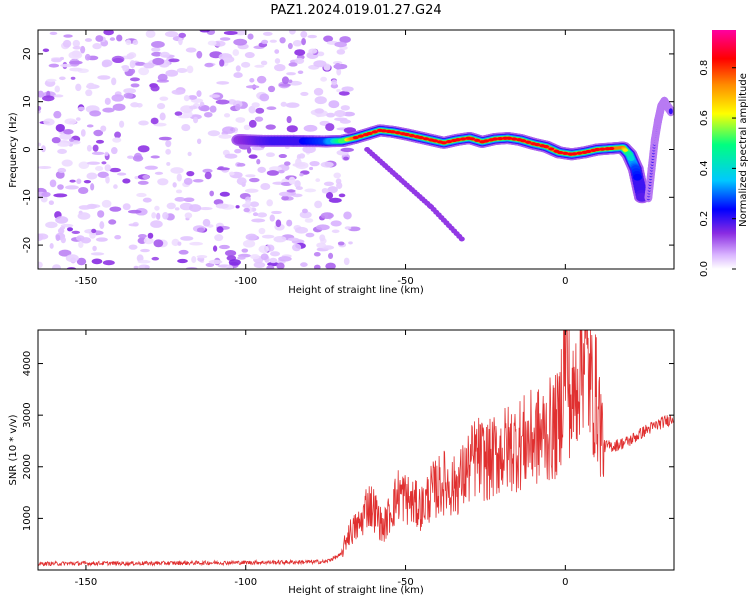 This screenshot has width=750, height=600. Describe the element at coordinates (405, 582) in the screenshot. I see `snr-xtick-label: -50` at that location.